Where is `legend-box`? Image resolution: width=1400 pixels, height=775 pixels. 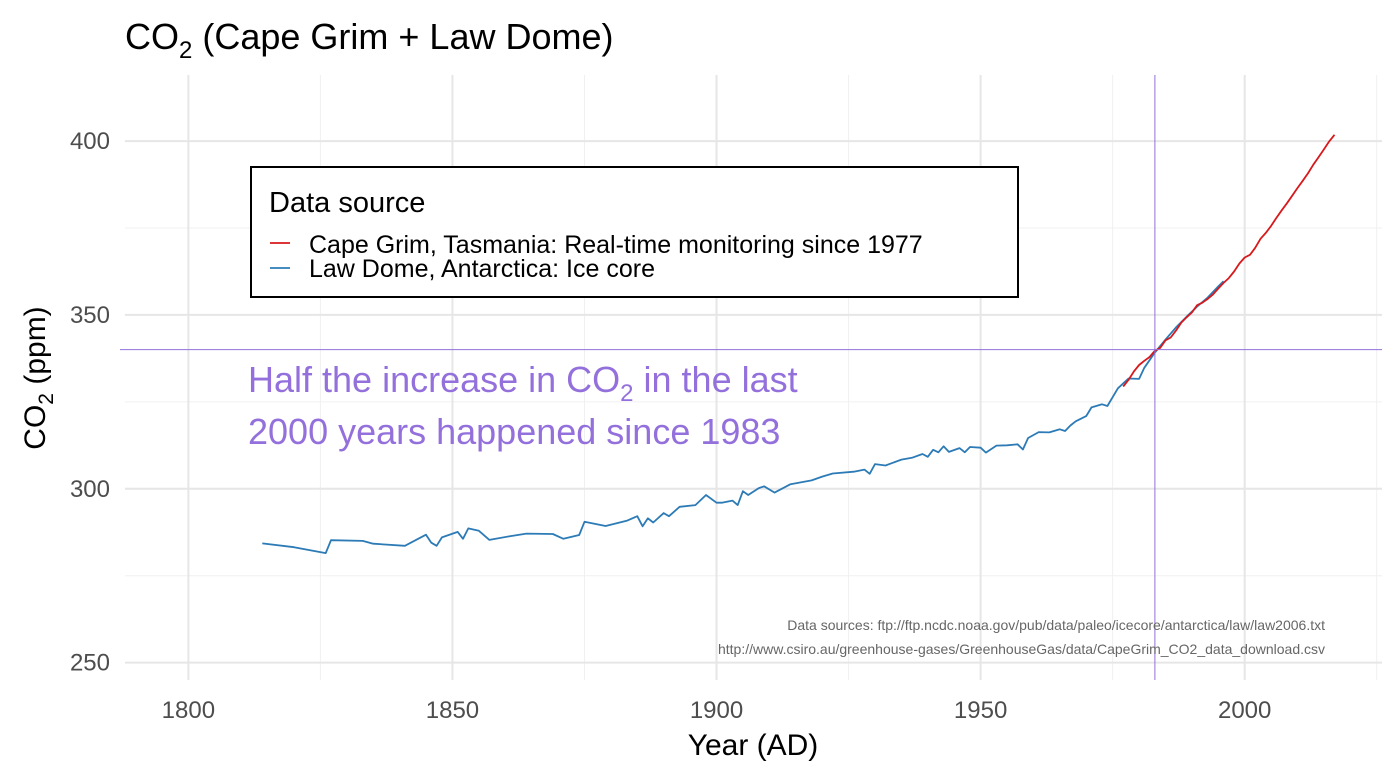
legend-box is located at coordinates (634, 232).